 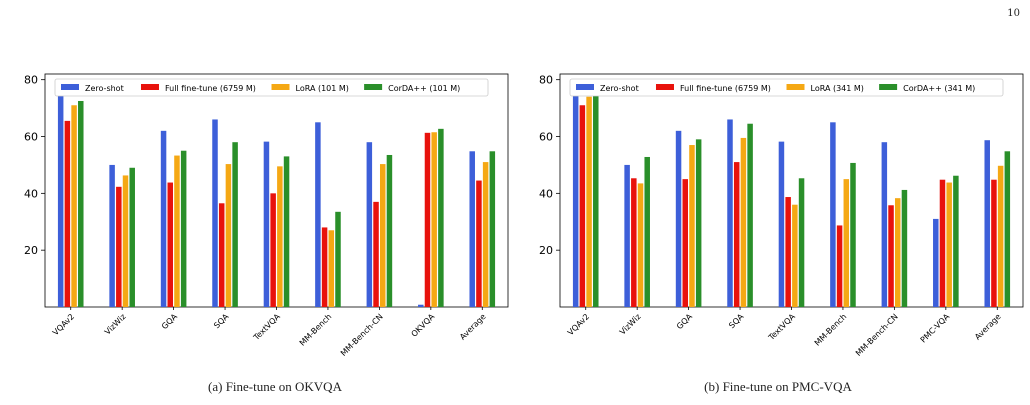 What do you see at coordinates (795, 255) in the screenshot?
I see `bar-lora-341-m-textvqa` at bounding box center [795, 255].